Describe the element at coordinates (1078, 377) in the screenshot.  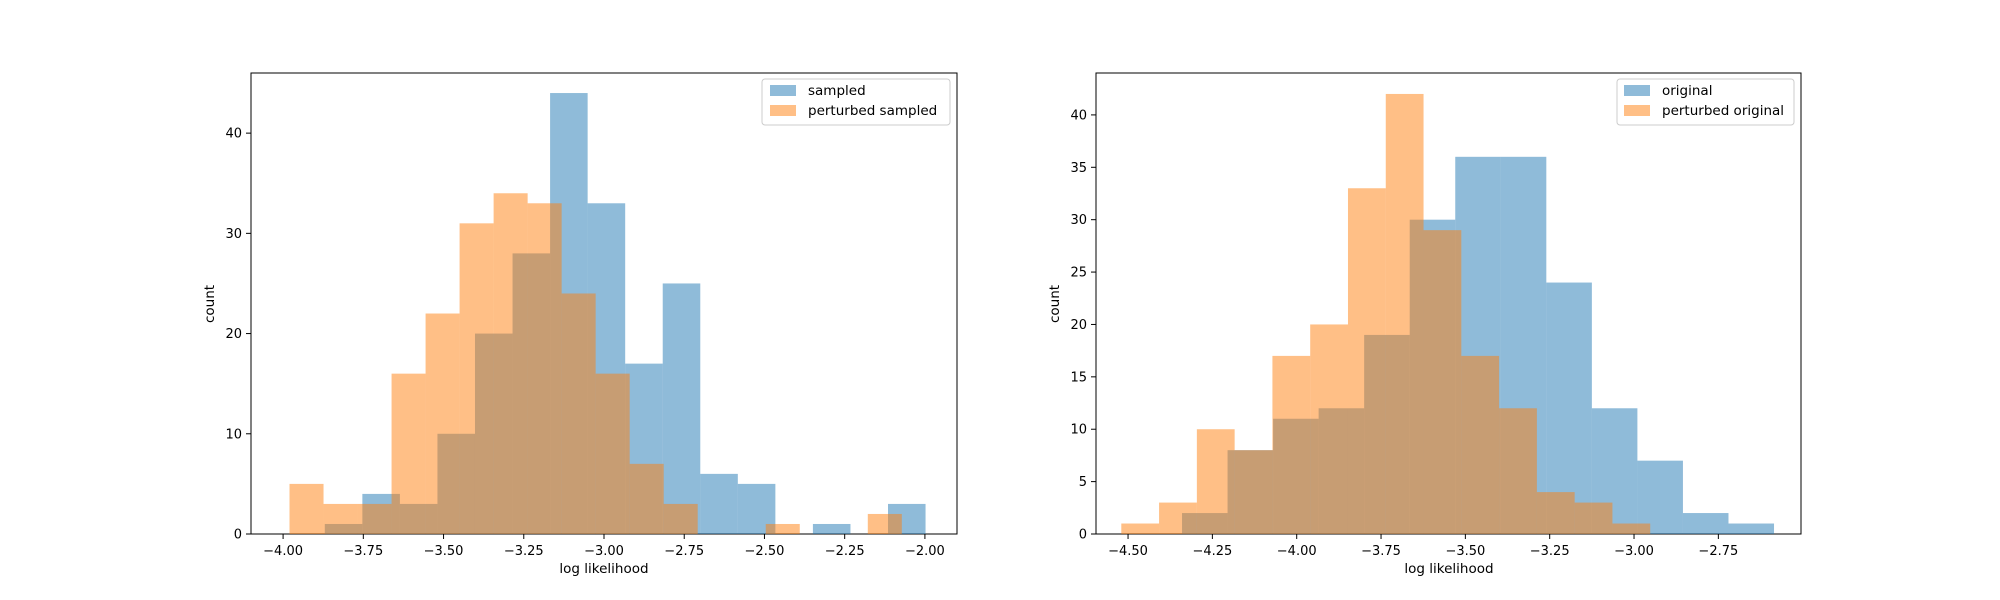
I see `y-tick-label: 15` at that location.